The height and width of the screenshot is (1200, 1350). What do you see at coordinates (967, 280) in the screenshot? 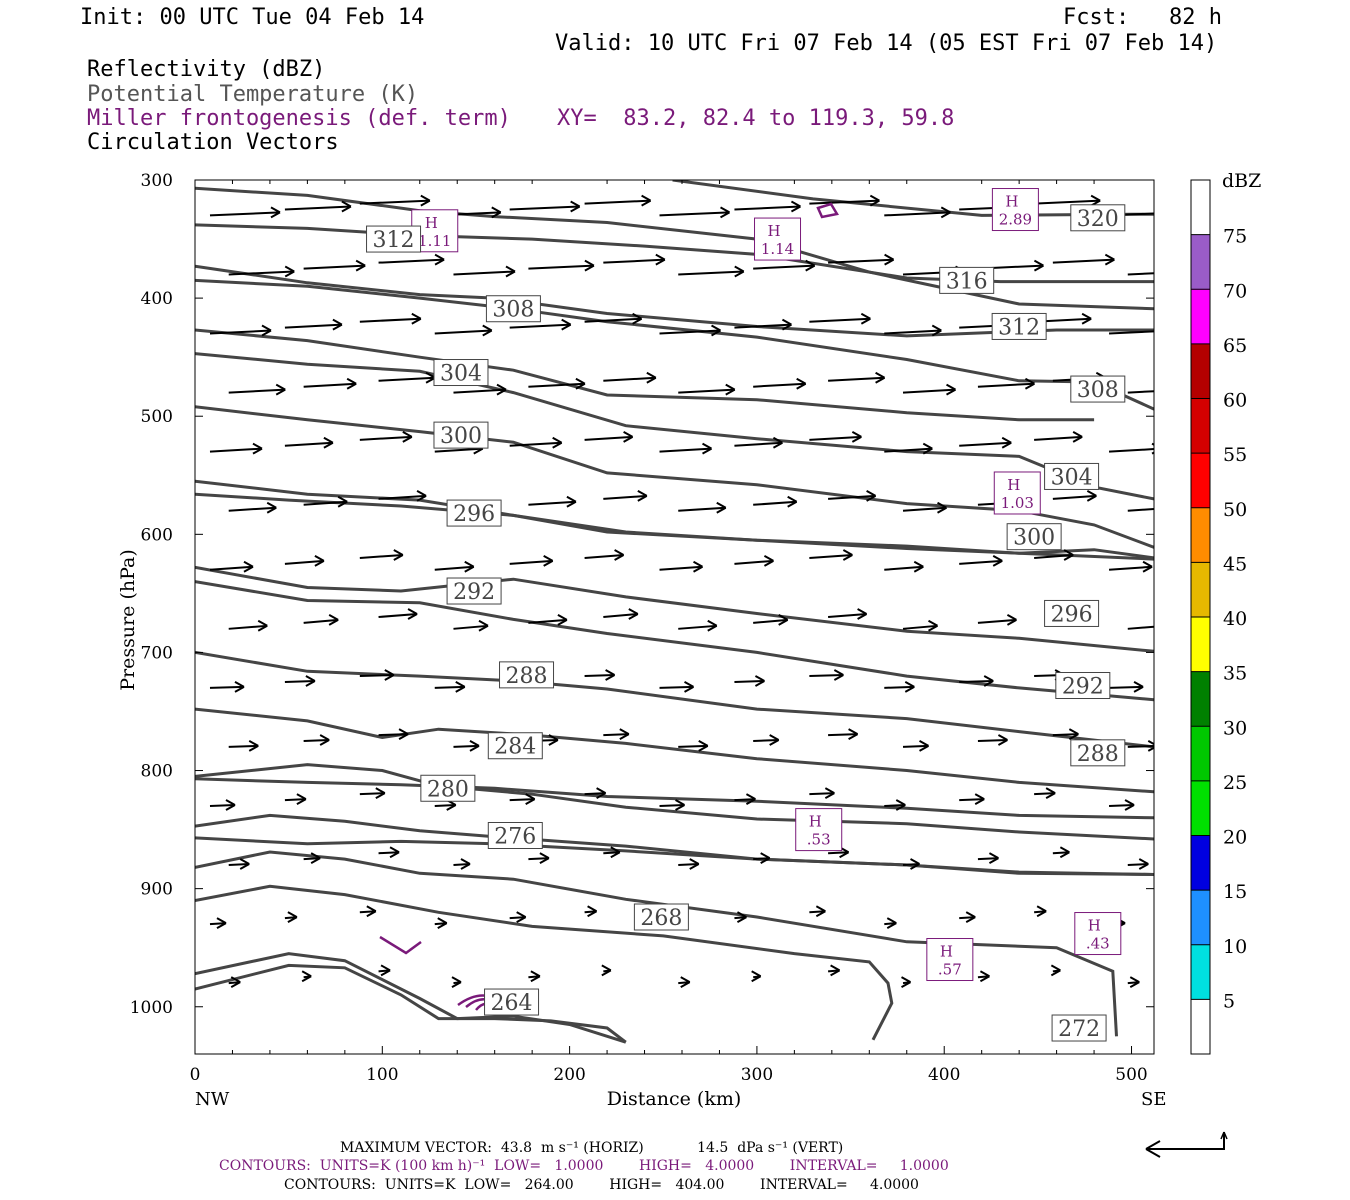
I see `contour-label-316: 316` at bounding box center [967, 280].